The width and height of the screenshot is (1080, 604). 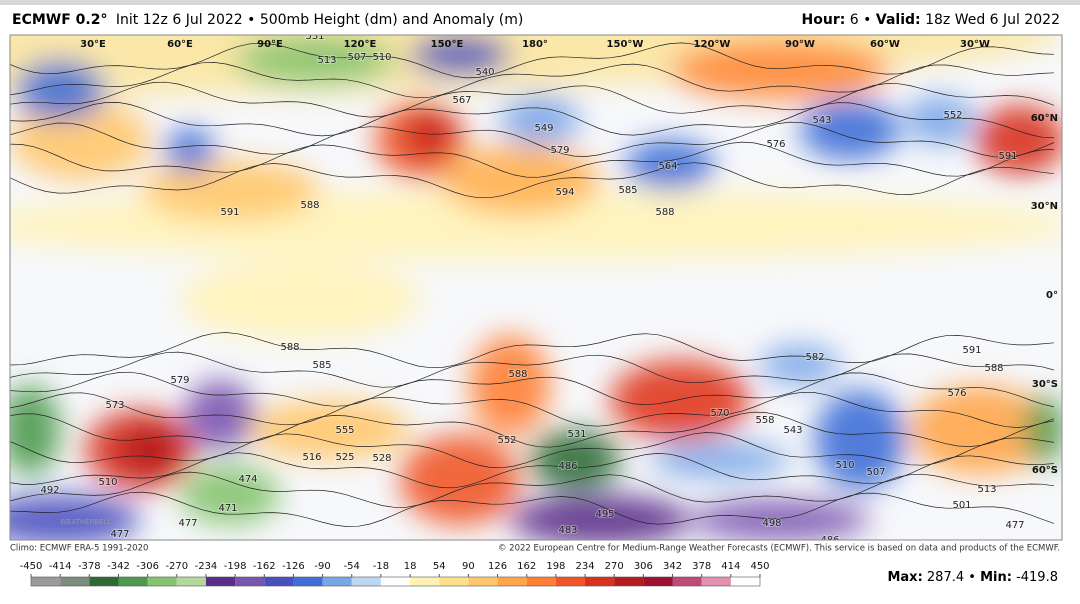 What do you see at coordinates (1044, 118) in the screenshot?
I see `latitude-label: 60°N` at bounding box center [1044, 118].